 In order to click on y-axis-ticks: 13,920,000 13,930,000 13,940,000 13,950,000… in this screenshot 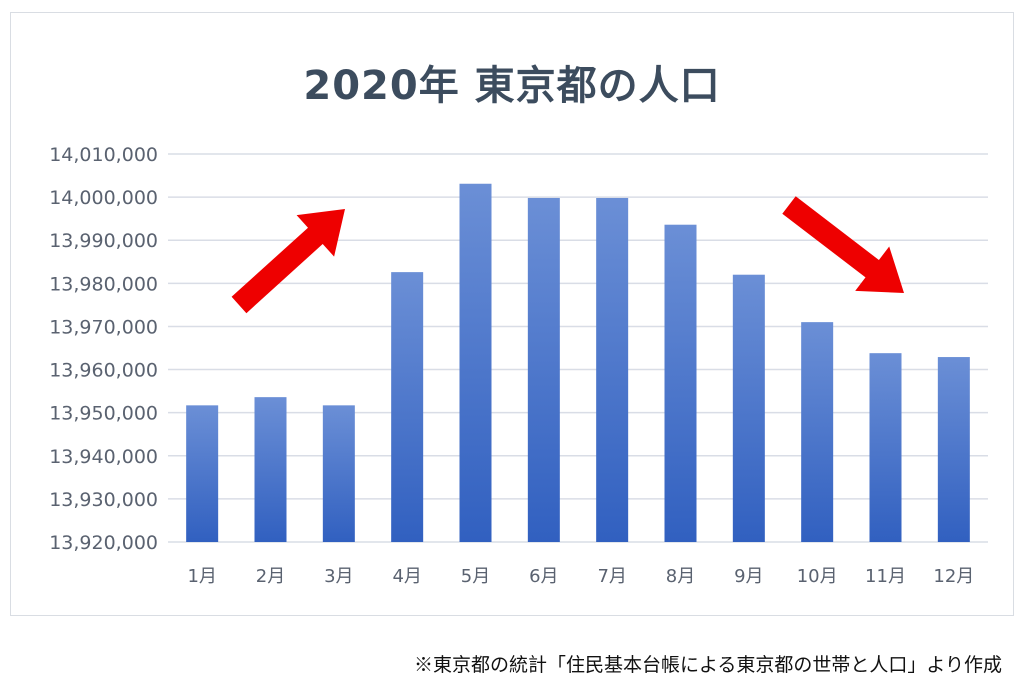, I will do `click(103, 349)`.